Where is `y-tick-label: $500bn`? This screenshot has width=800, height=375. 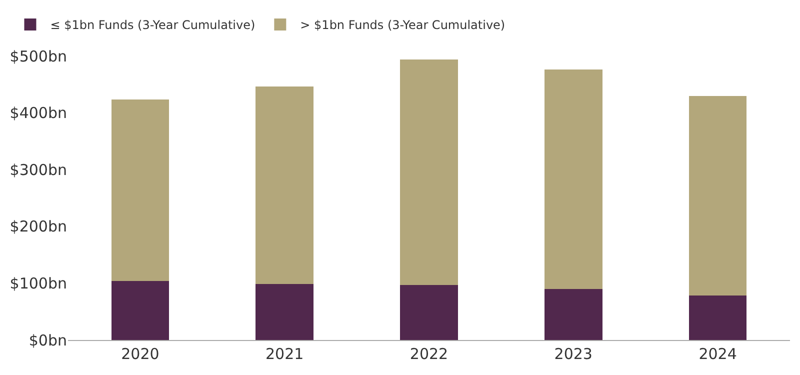
y-tick-label: $500bn is located at coordinates (38, 56).